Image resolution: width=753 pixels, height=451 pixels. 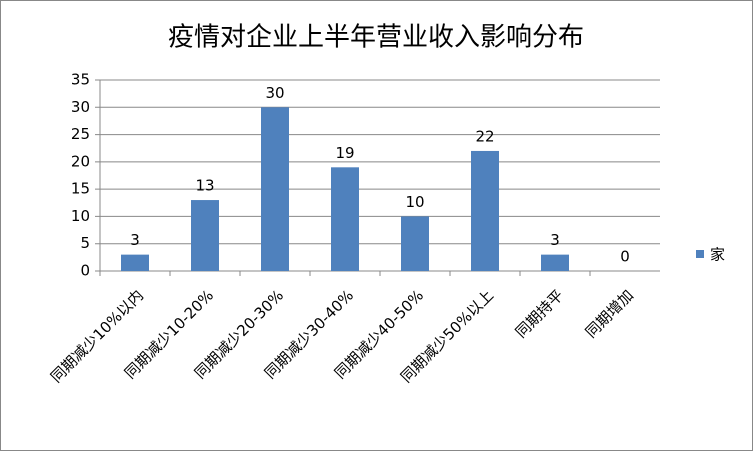 What do you see at coordinates (80, 80) in the screenshot?
I see `y-tick-label: 35` at bounding box center [80, 80].